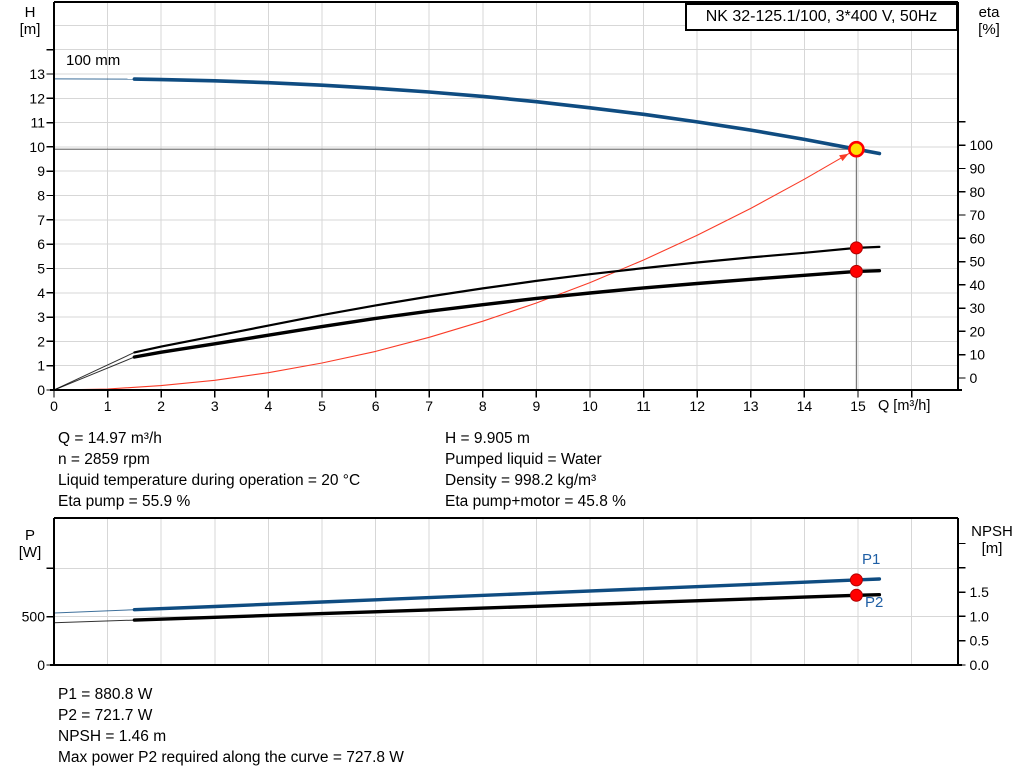 The width and height of the screenshot is (1024, 781). What do you see at coordinates (30, 29) in the screenshot?
I see `h-axis-unit: [m]` at bounding box center [30, 29].